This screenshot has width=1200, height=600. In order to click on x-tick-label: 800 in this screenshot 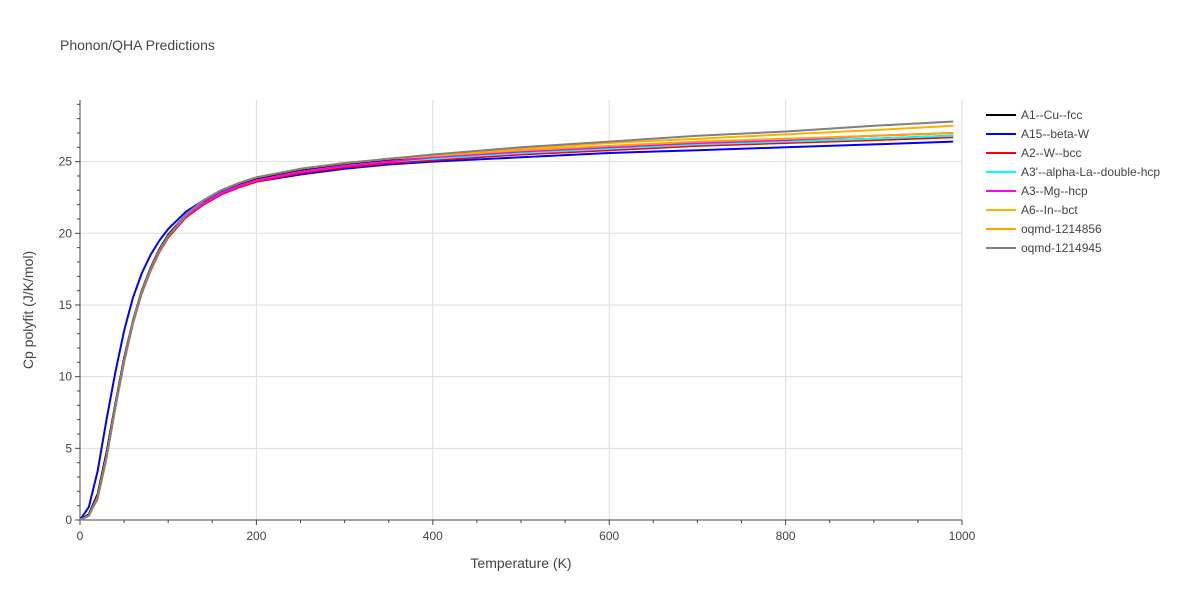, I will do `click(786, 536)`.